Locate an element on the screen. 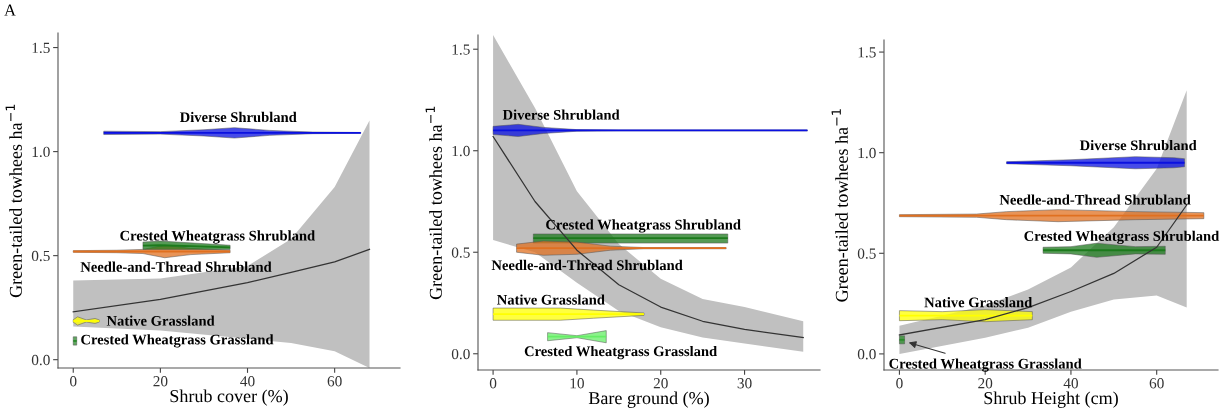 The width and height of the screenshot is (1226, 417). x-axis-title: Bare ground (%) is located at coordinates (648, 399).